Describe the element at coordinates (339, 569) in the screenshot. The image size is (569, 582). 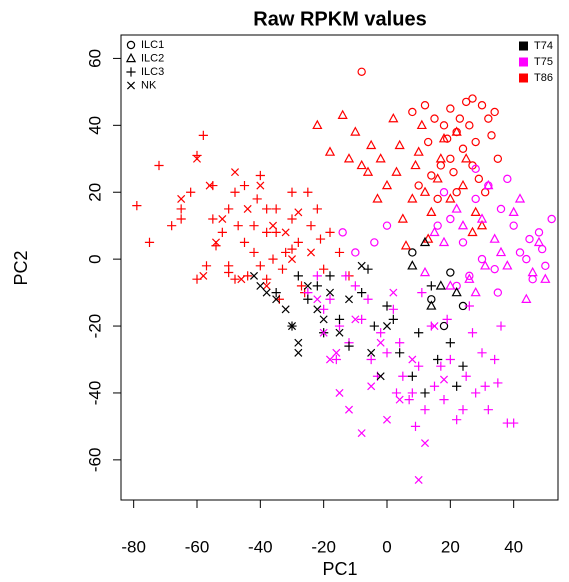
I see `x-axis-label: PC1` at that location.